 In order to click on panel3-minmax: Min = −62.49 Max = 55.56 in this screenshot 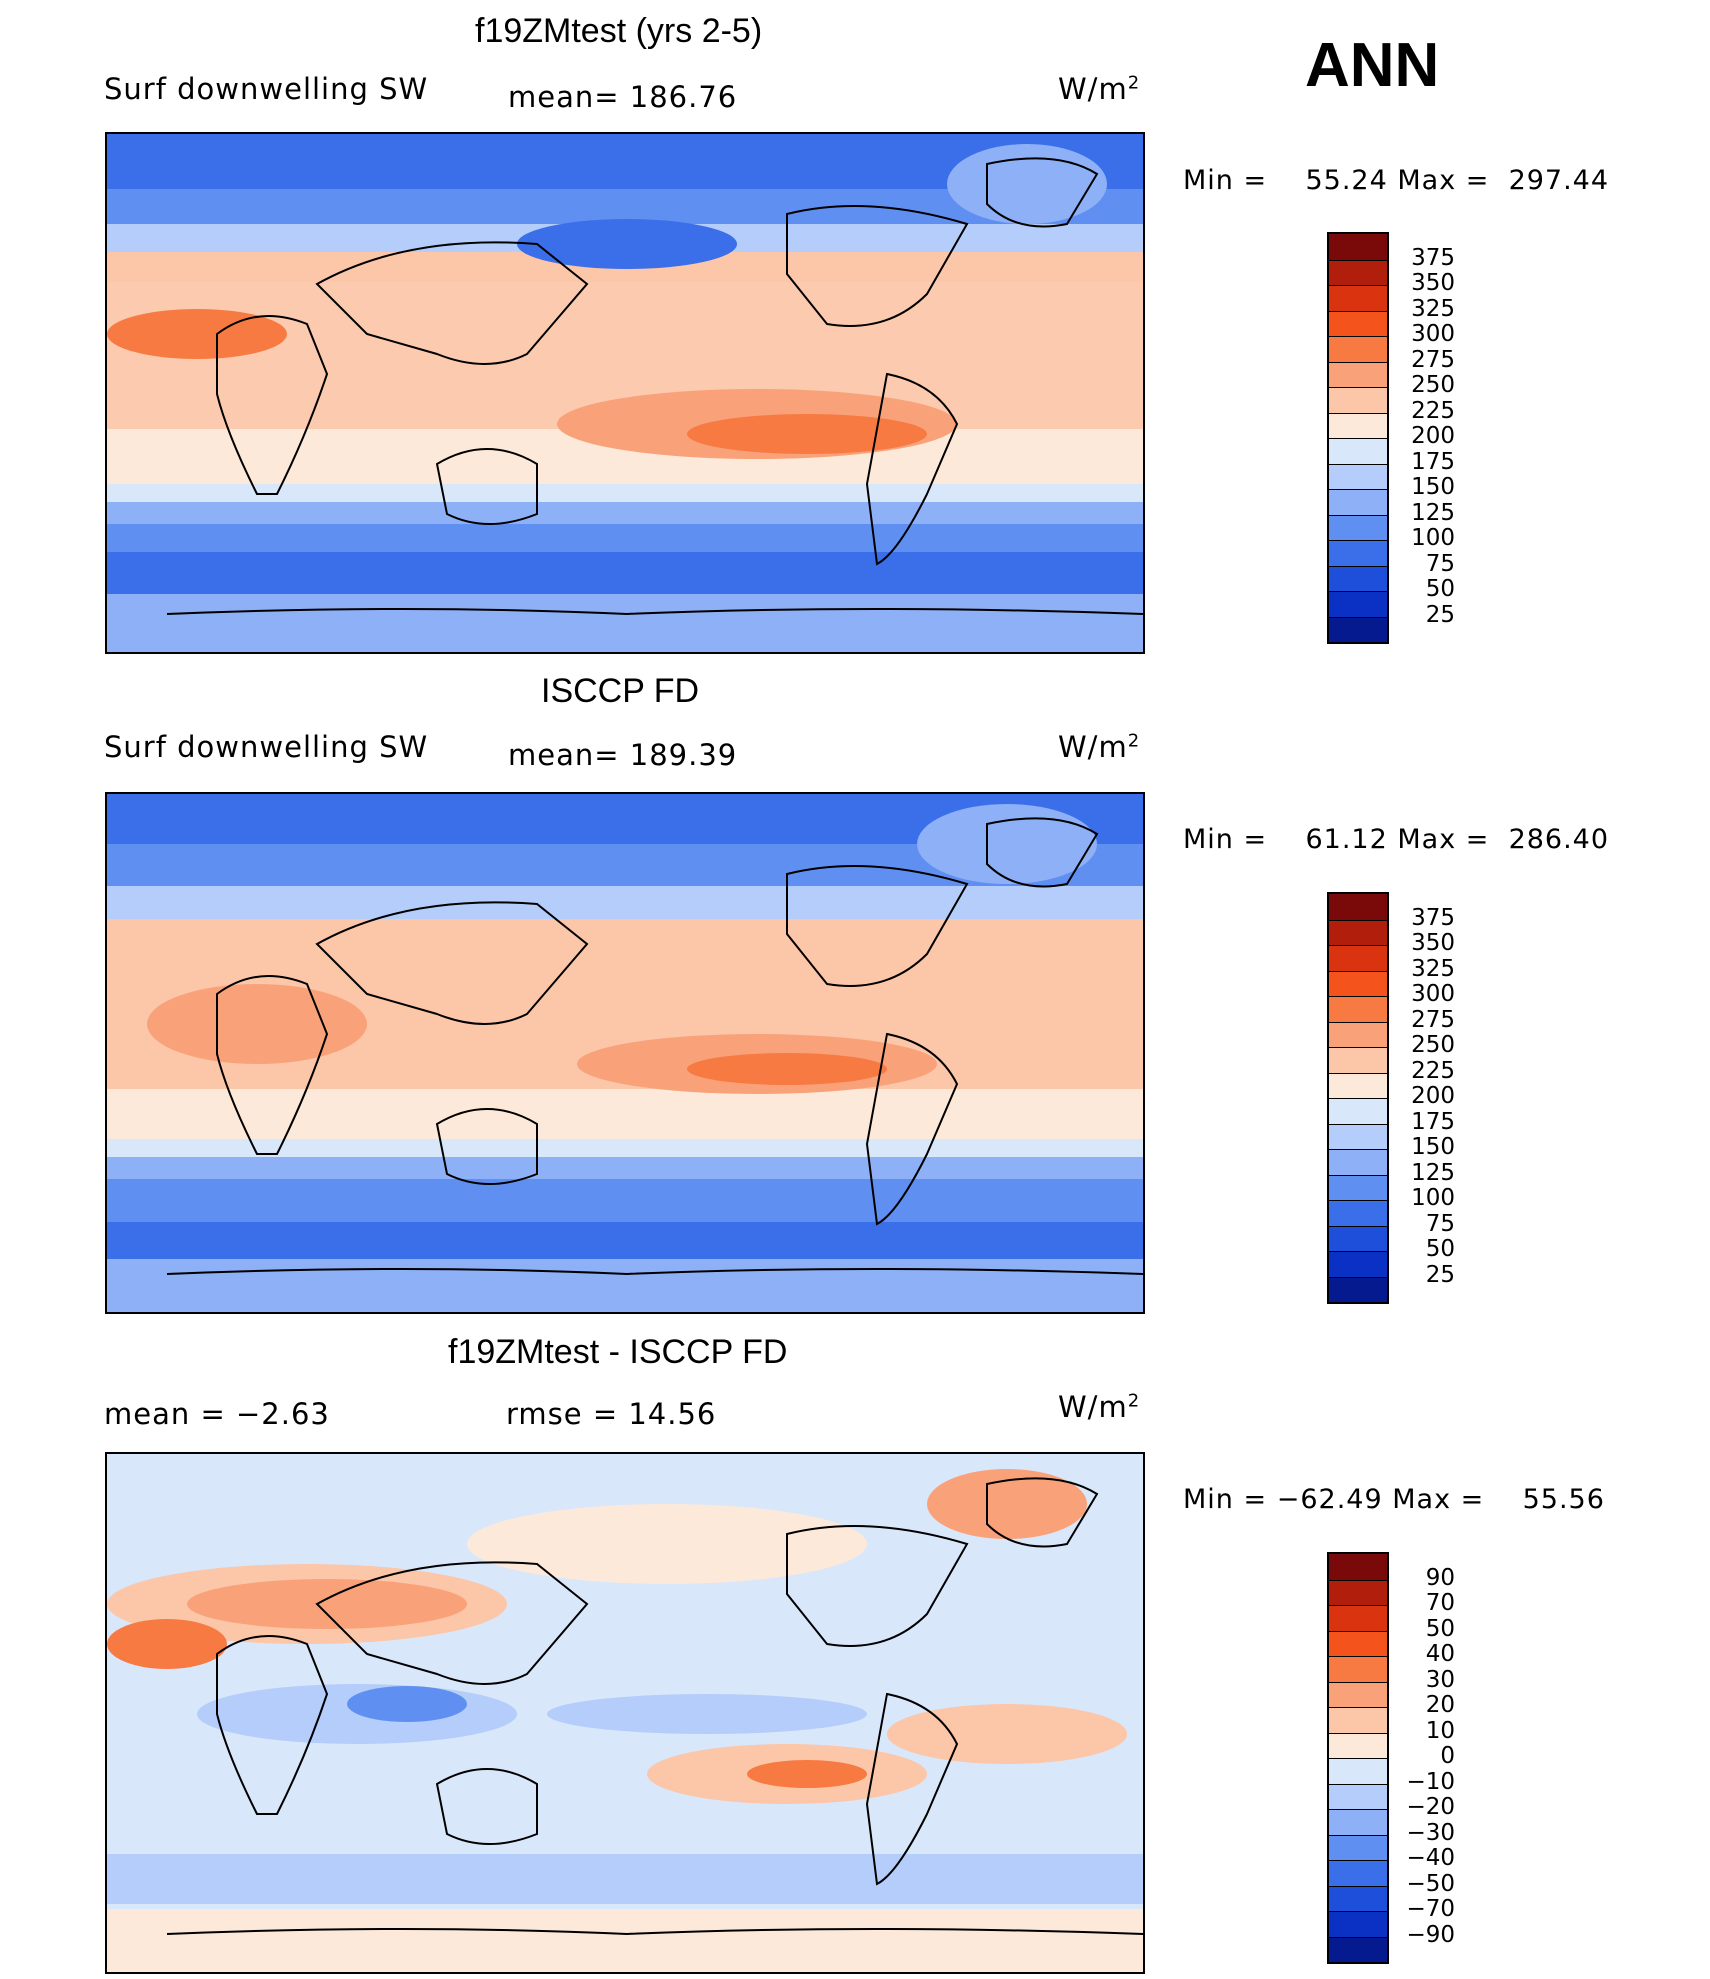, I will do `click(1394, 1499)`.